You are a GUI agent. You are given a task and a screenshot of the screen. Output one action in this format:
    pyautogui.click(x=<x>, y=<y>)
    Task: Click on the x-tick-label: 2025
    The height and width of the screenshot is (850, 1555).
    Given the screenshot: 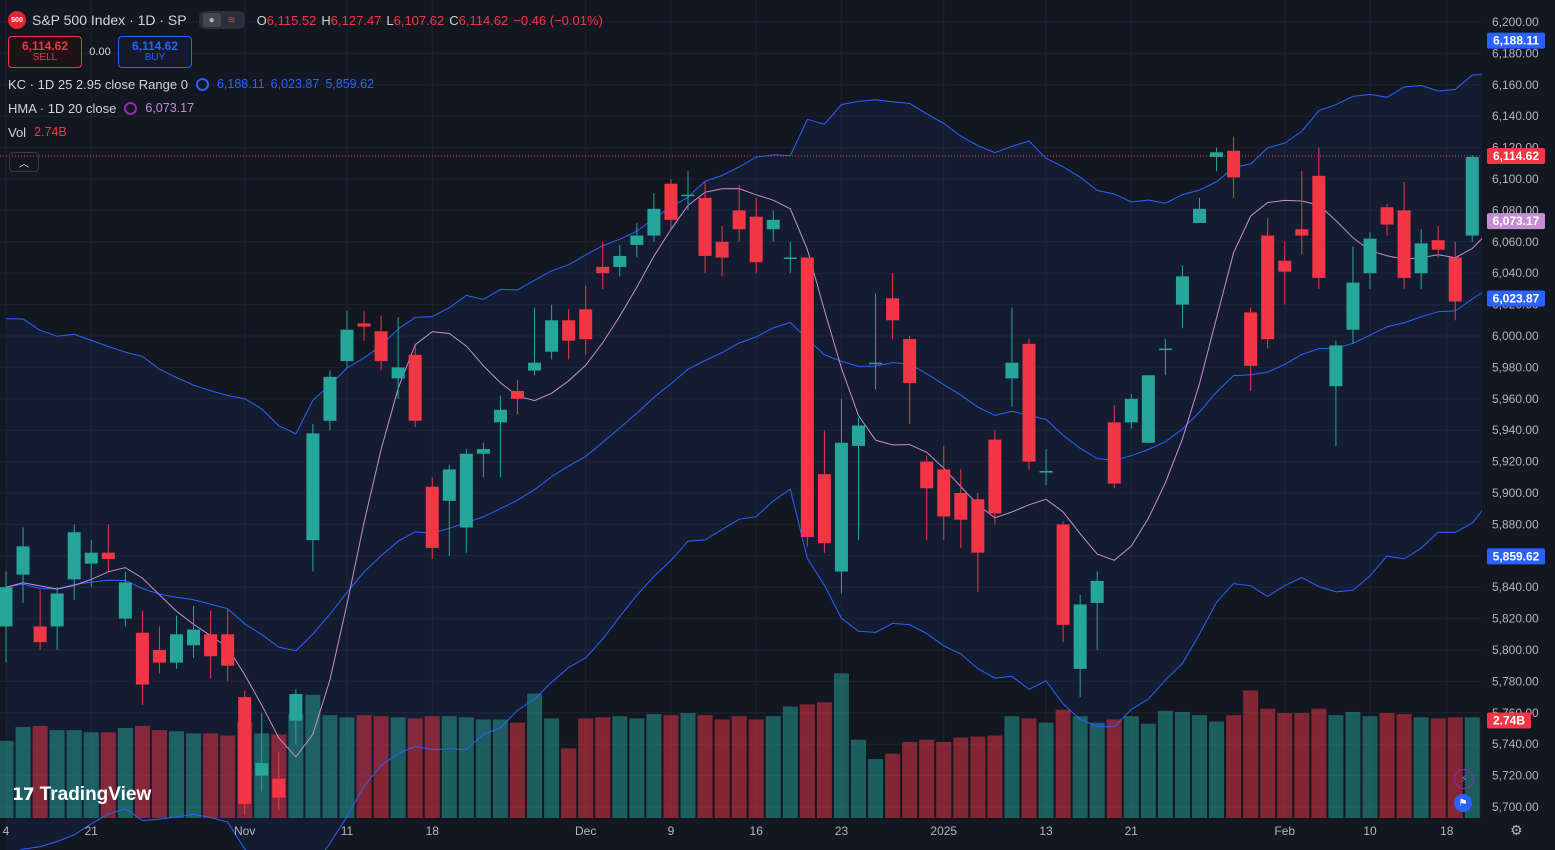 What is the action you would take?
    pyautogui.click(x=943, y=831)
    